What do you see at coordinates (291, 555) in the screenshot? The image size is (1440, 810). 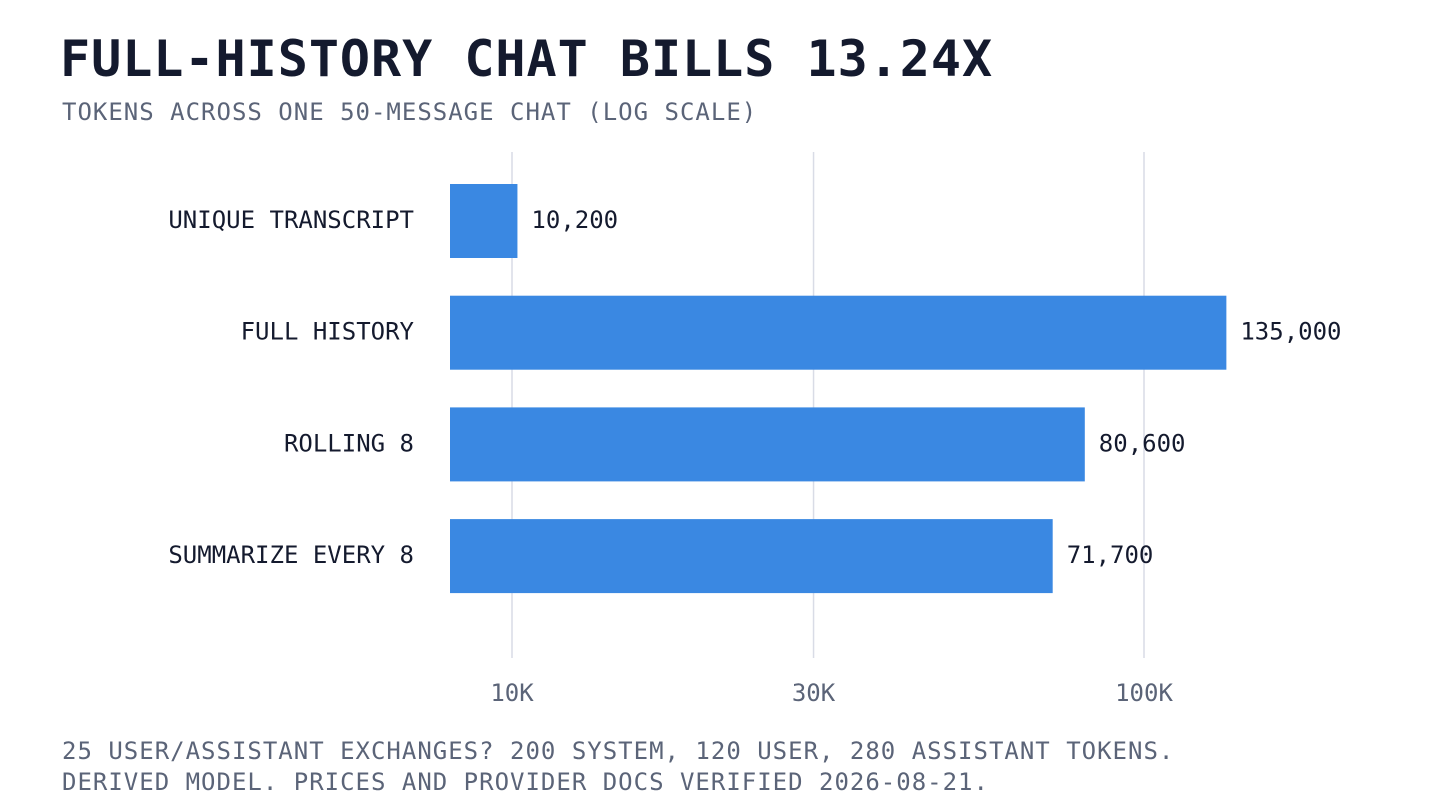 I see `category-label-3: SUMMARIZE EVERY 8` at bounding box center [291, 555].